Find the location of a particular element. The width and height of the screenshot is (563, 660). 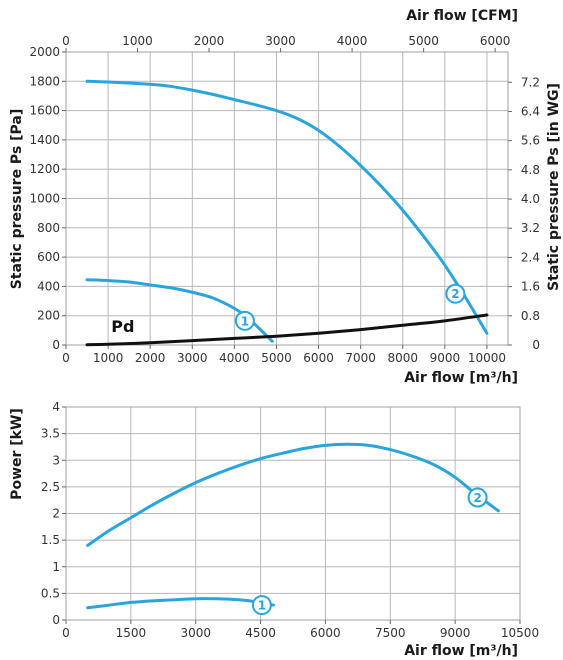

power-x-tick-label: 9000 is located at coordinates (455, 633).